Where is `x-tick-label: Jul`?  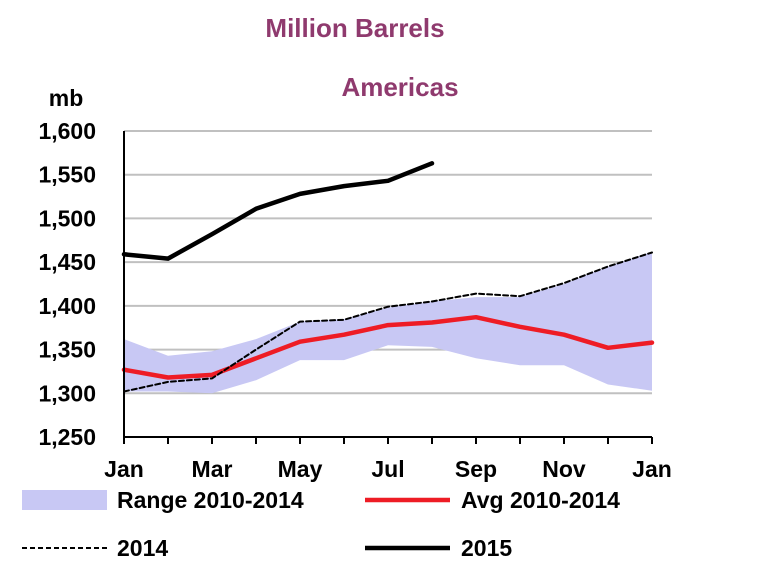 x-tick-label: Jul is located at coordinates (387, 469).